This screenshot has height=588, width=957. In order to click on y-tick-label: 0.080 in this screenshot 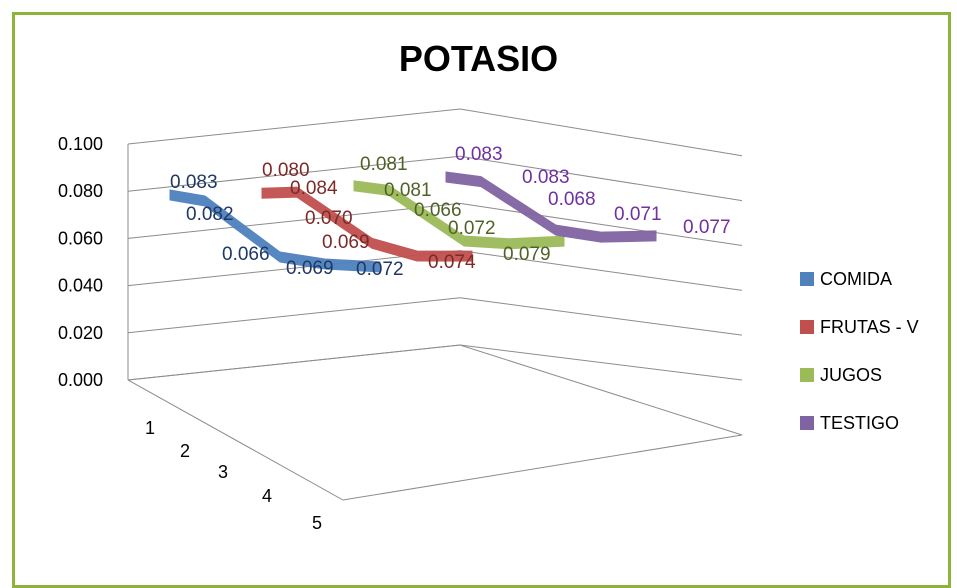, I will do `click(80, 191)`.